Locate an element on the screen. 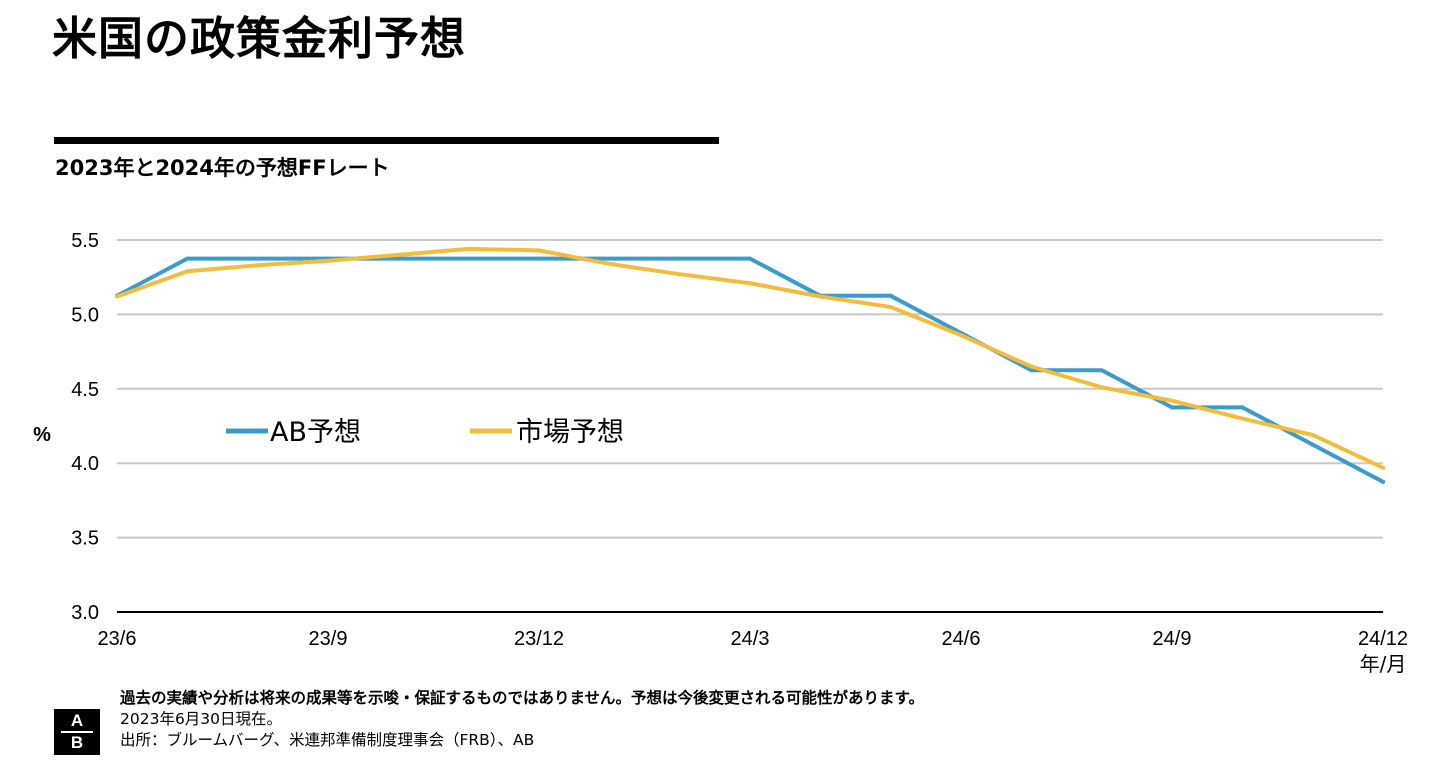 This screenshot has width=1430, height=766. x-tick-label: 24/12 is located at coordinates (1383, 639).